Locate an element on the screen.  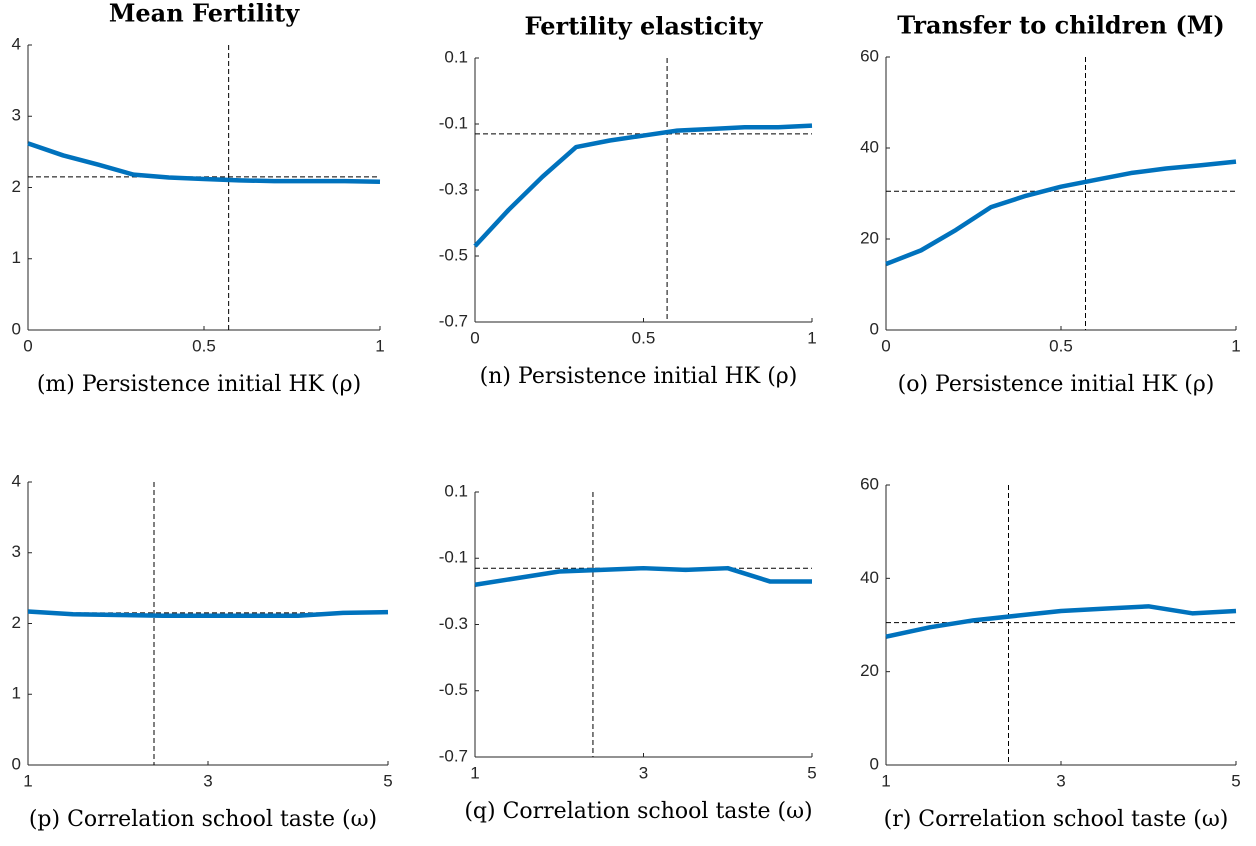
panel-title: Fertility elasticity is located at coordinates (644, 26).